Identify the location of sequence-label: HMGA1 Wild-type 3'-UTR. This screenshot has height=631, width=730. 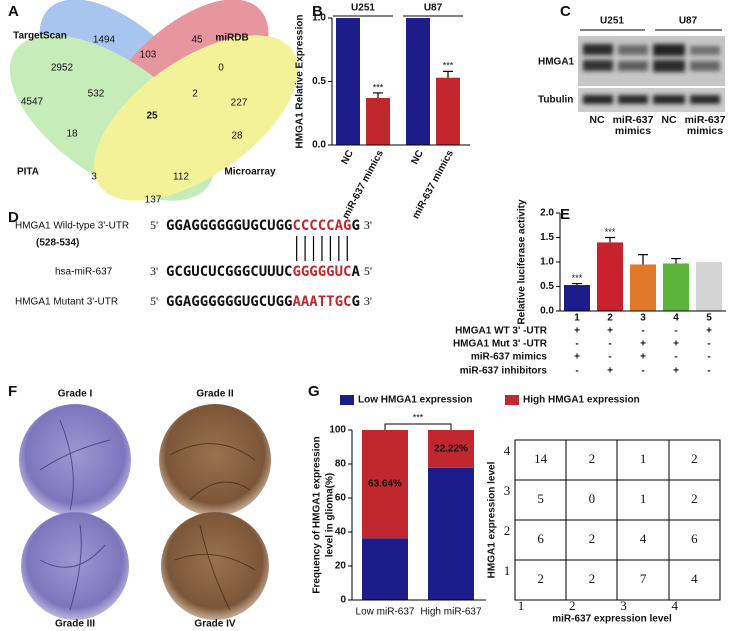
(72, 226).